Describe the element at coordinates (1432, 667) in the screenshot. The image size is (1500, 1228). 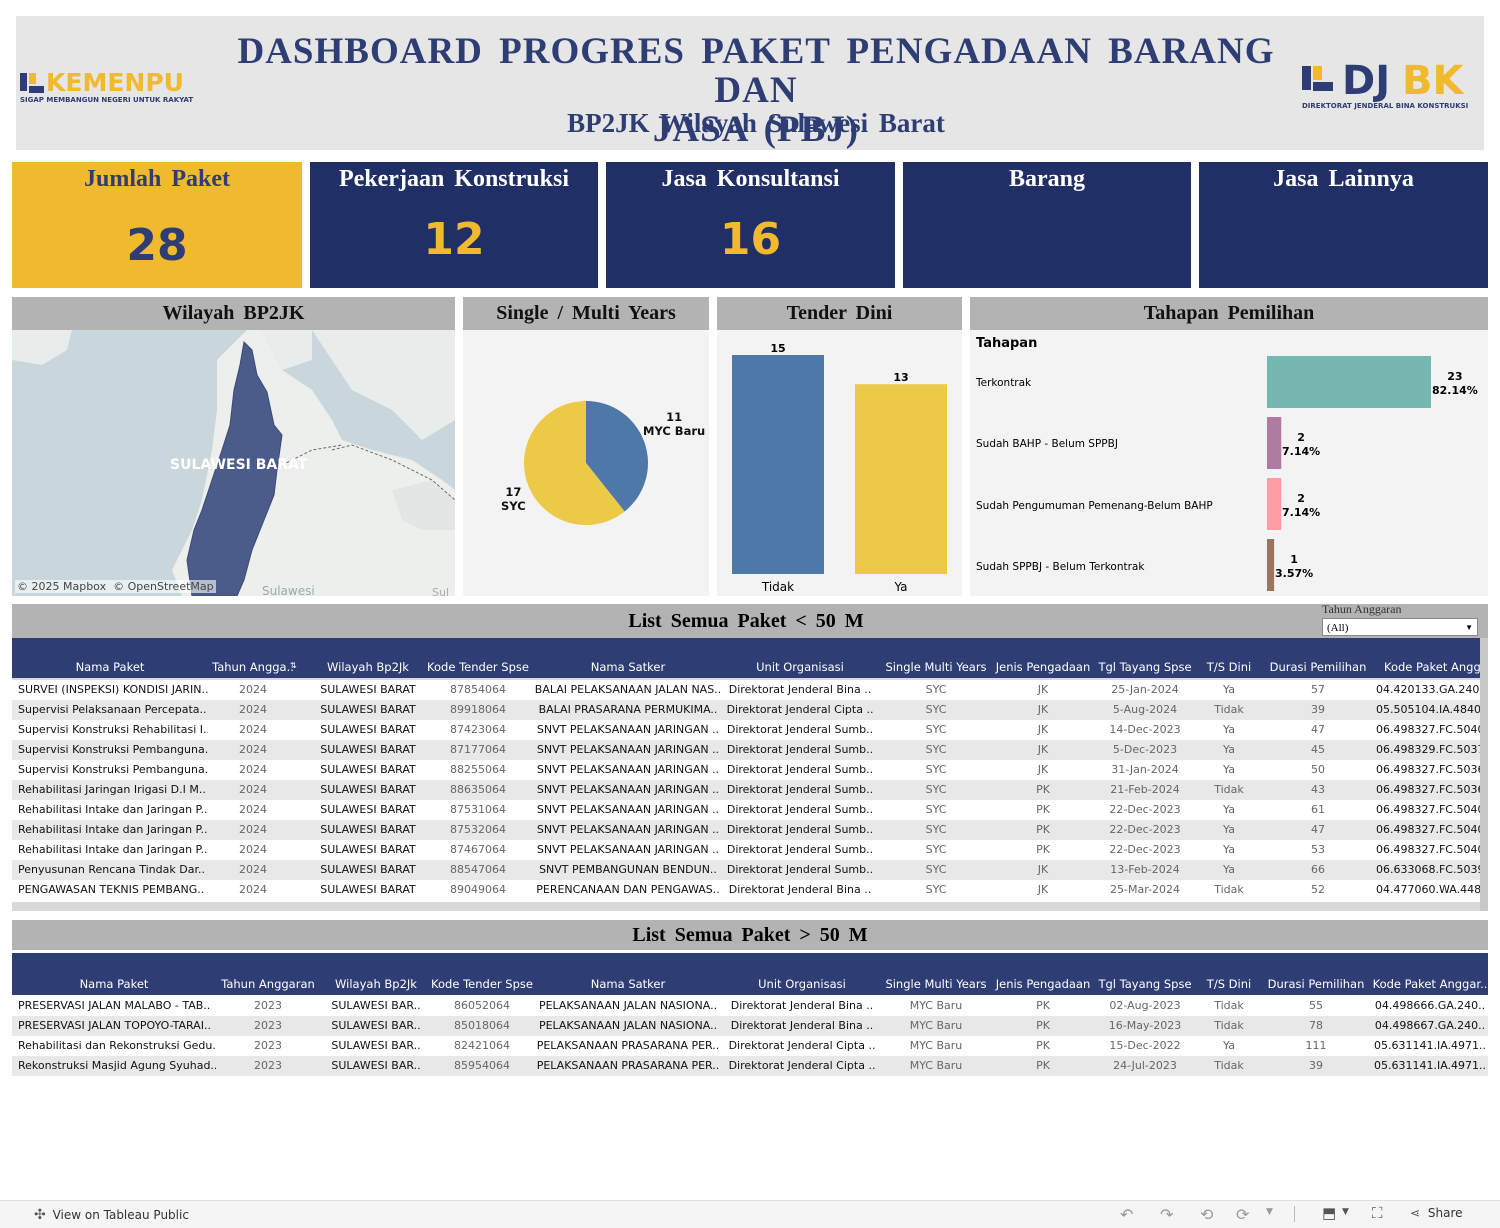
I see `col-header: Kode Paket Angga..` at that location.